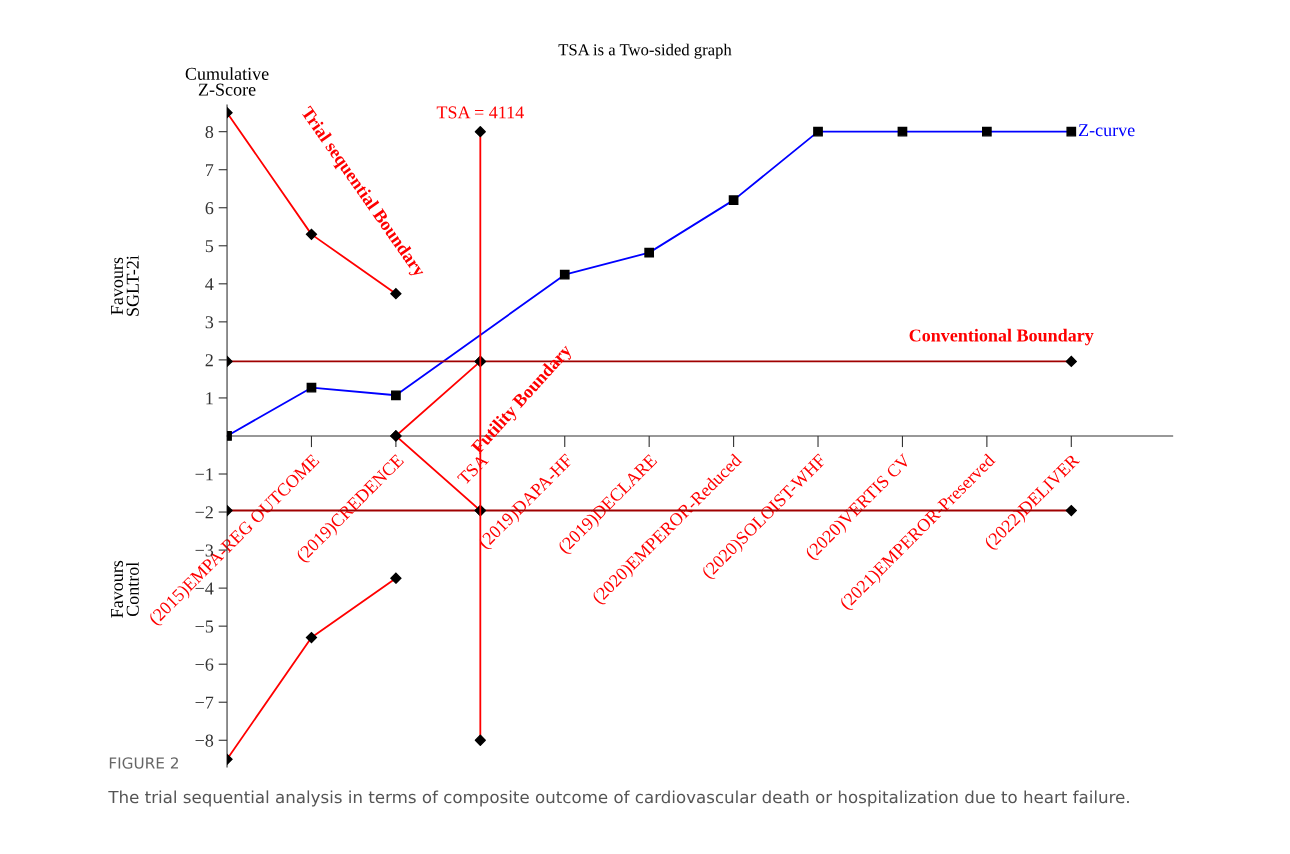 The height and width of the screenshot is (854, 1290). Describe the element at coordinates (204, 474) in the screenshot. I see `y-tick-label: −1` at that location.